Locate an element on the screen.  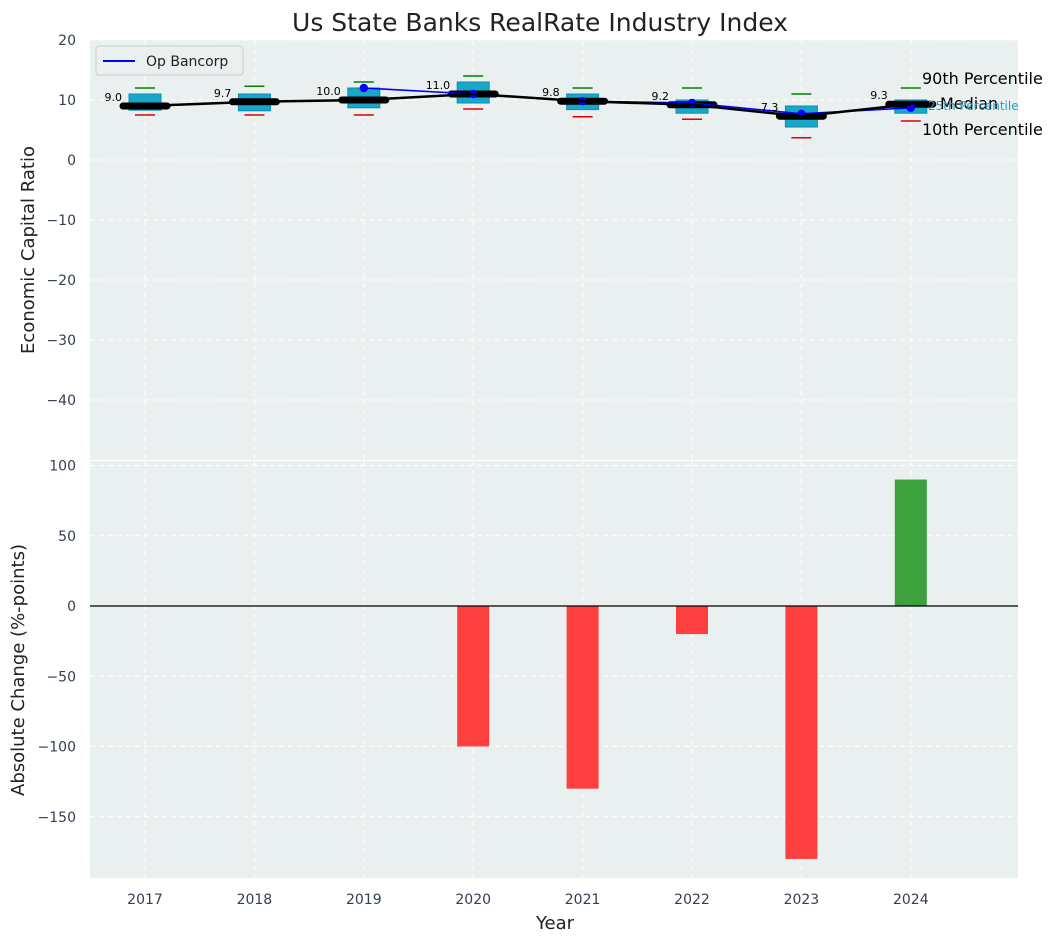
median-labels: 9.0 9.7 10.0 11.0 9.8 9.2 7.3 9.3 is located at coordinates (496, 96).